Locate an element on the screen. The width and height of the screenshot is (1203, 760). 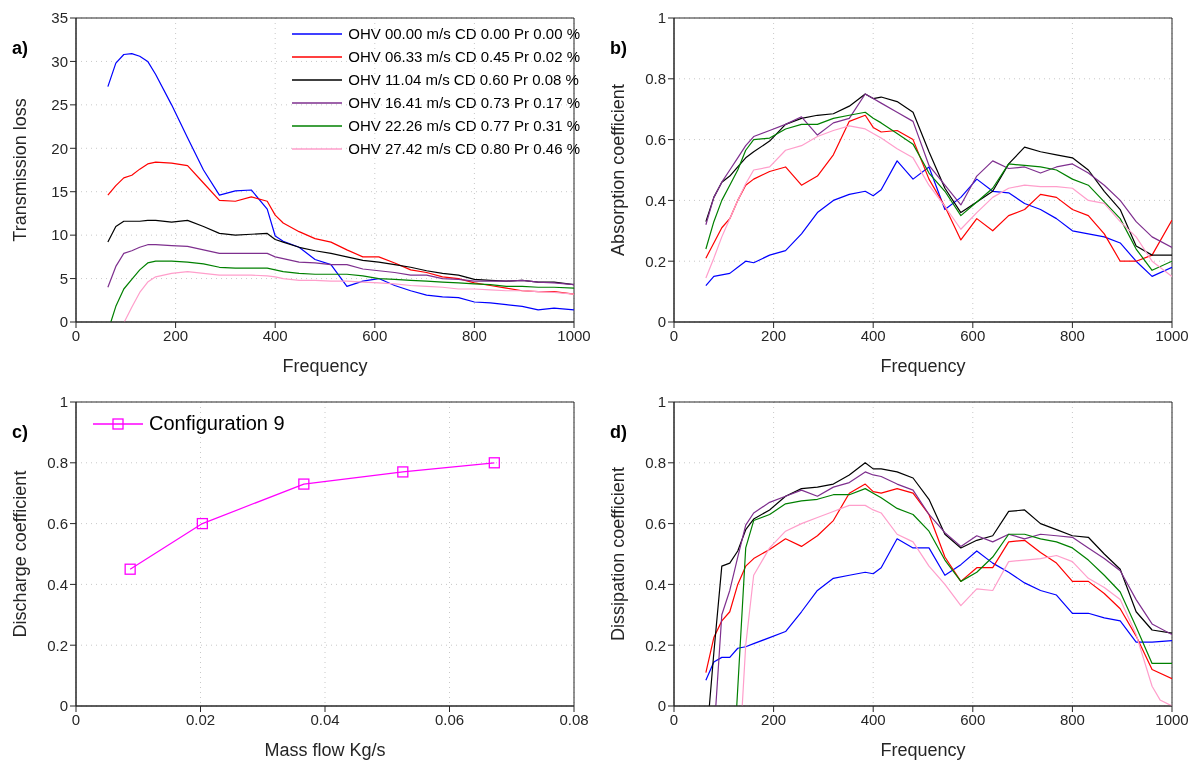
y-axis-title: Dissipation coefficient is located at coordinates (618, 554).